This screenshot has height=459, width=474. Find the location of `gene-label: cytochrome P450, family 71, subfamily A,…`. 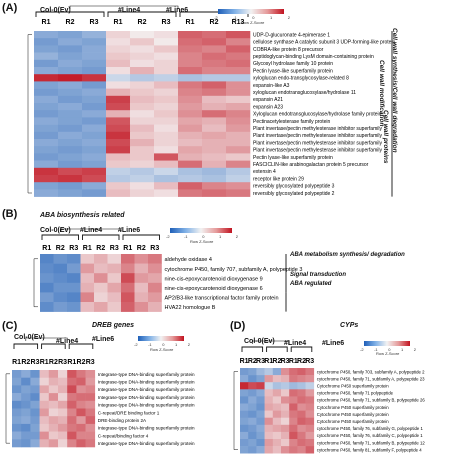

gene-label: cytochrome P450, family 71, subfamily A,… is located at coordinates (371, 378).